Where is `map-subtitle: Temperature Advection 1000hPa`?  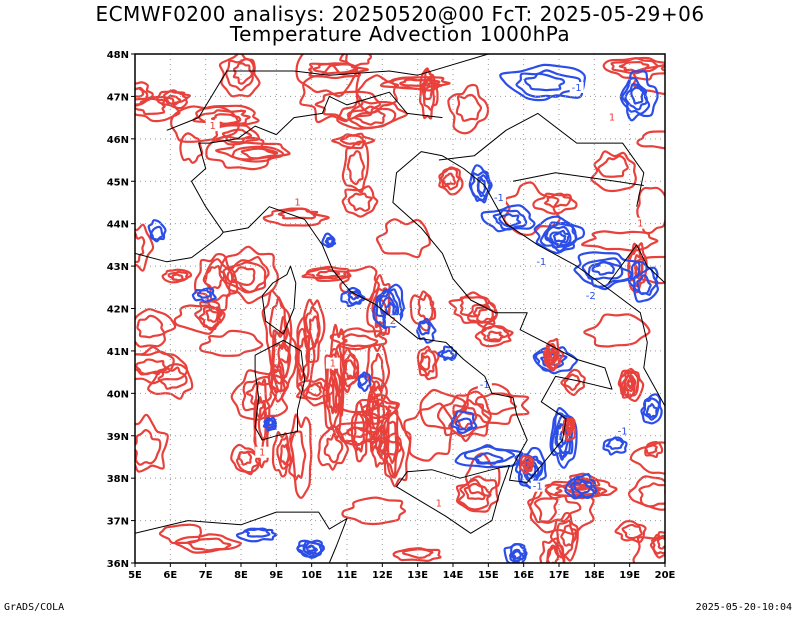
map-subtitle: Temperature Advection 1000hPa is located at coordinates (400, 34).